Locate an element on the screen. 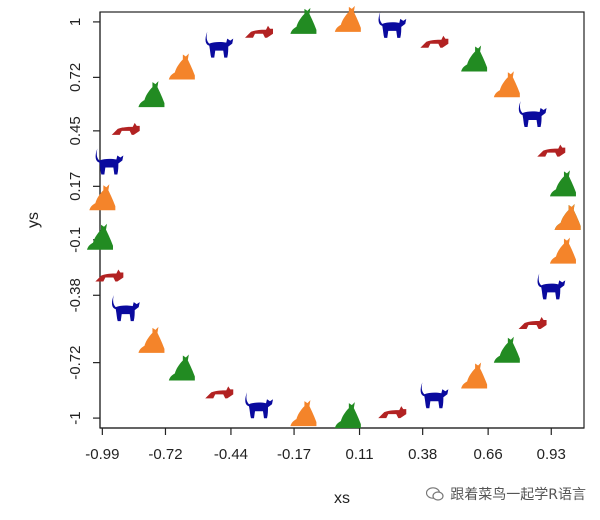  x-tick-label: -0.44 is located at coordinates (231, 454).